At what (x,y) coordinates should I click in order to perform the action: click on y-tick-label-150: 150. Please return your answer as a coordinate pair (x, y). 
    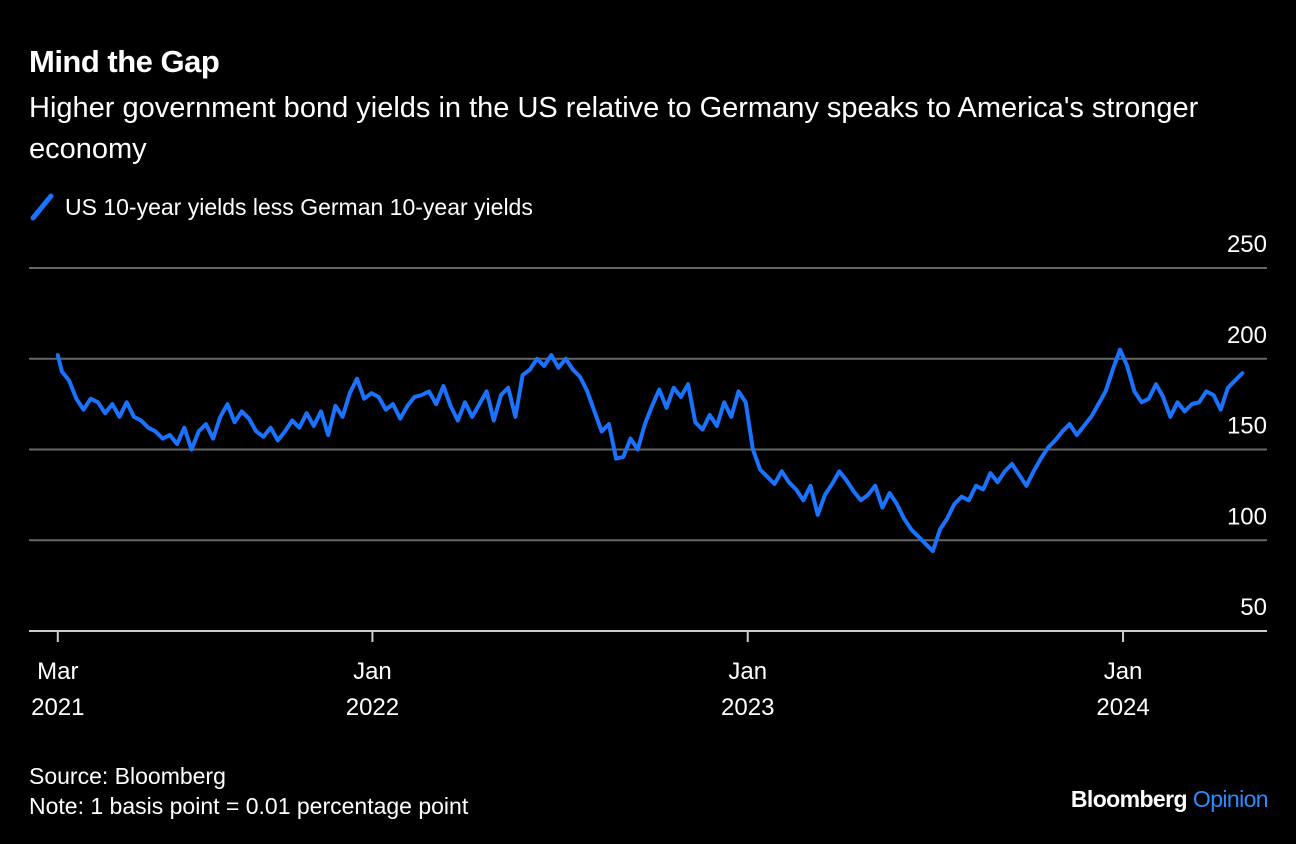
    Looking at the image, I should click on (1247, 426).